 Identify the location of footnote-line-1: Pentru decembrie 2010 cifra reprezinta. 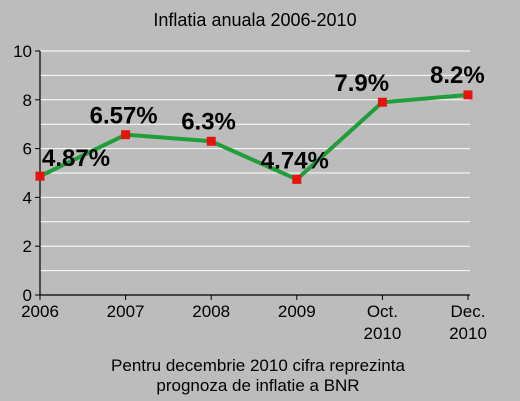
(258, 365).